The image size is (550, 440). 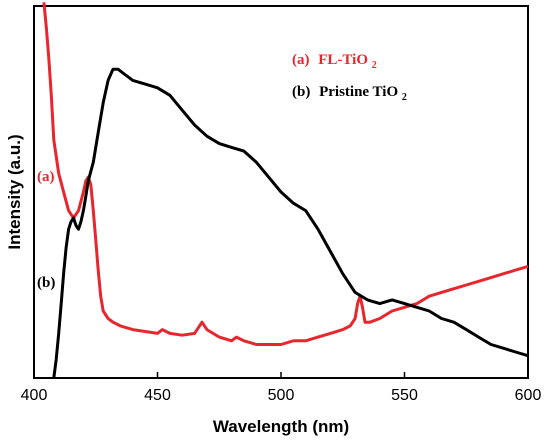 What do you see at coordinates (34, 395) in the screenshot?
I see `x-tick-label: 400` at bounding box center [34, 395].